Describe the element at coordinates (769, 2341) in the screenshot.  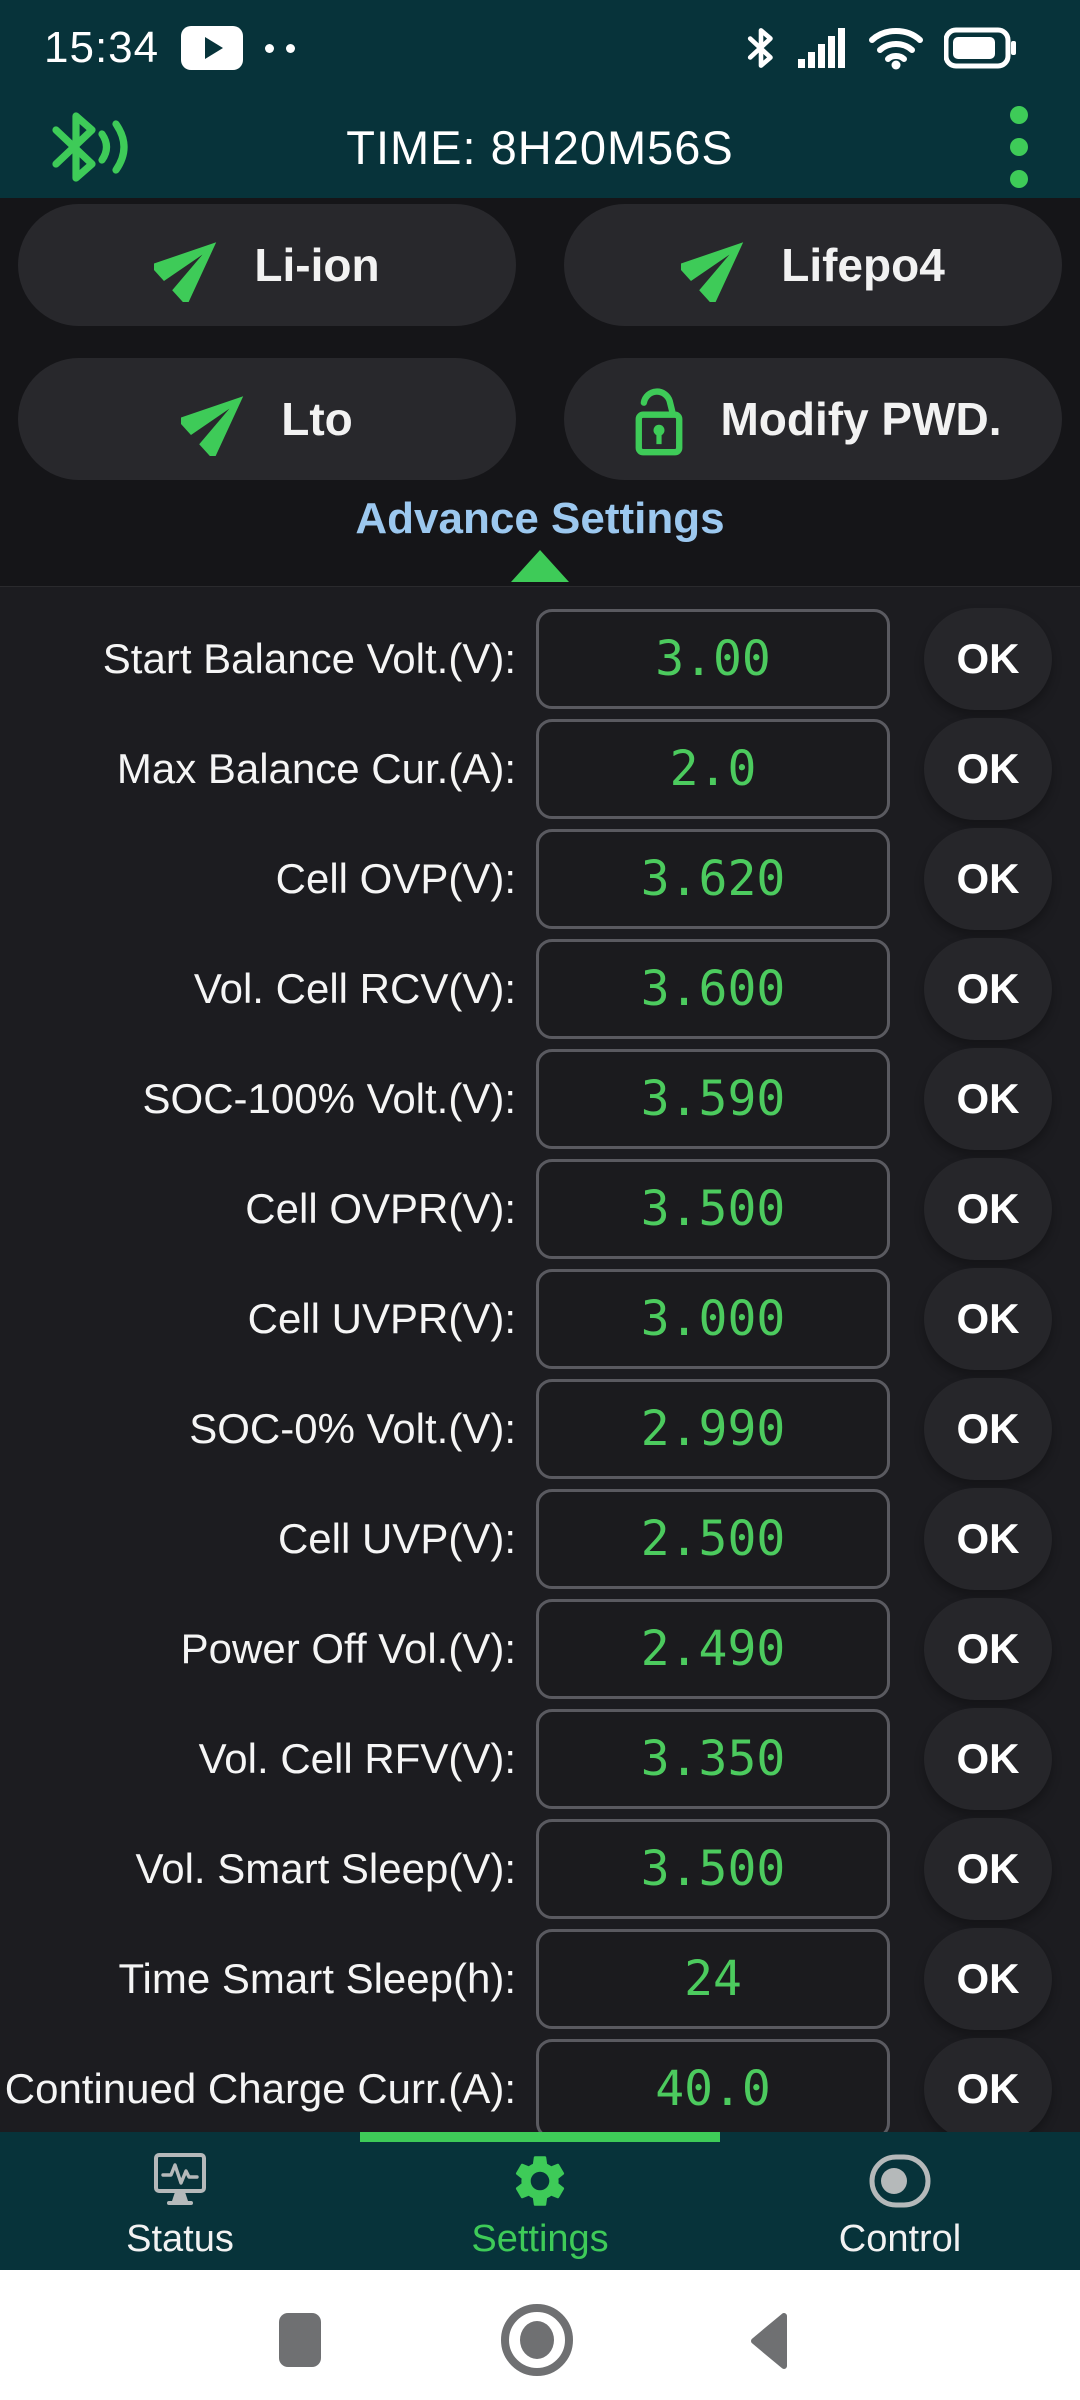
I see `back-triangle-icon` at that location.